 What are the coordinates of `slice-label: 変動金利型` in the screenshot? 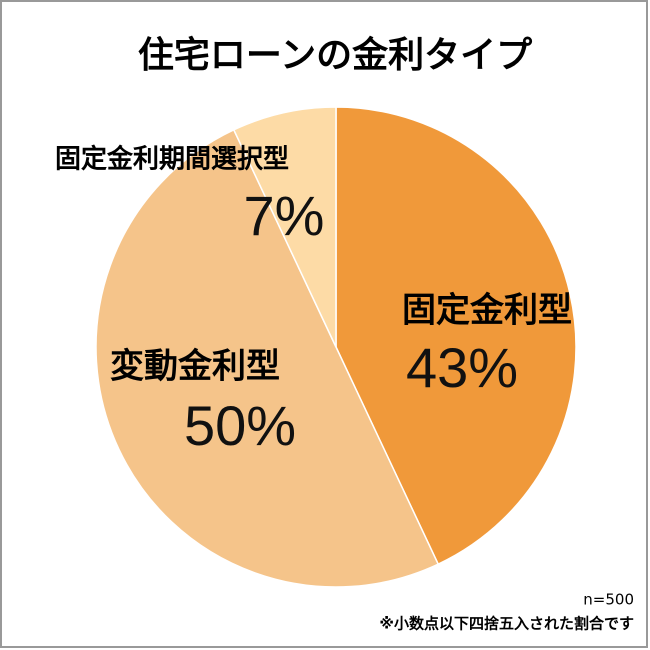 It's located at (195, 367).